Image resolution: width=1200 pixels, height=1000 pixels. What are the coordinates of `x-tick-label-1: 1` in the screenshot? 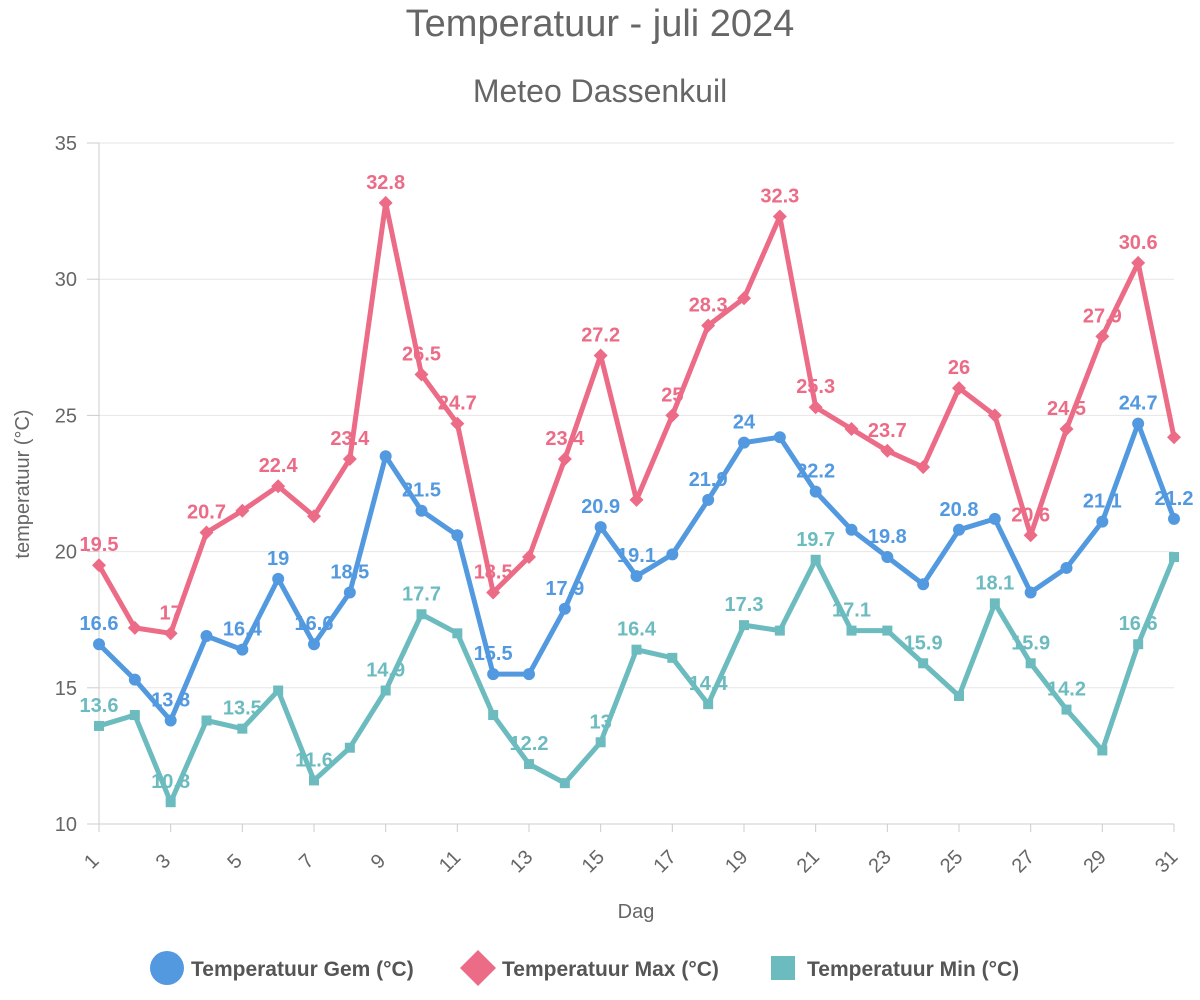 It's located at (91, 861).